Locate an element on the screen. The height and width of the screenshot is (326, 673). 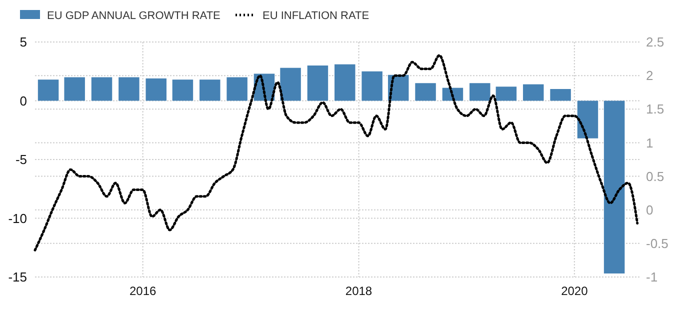
y2-tick-label: 1 is located at coordinates (650, 142).